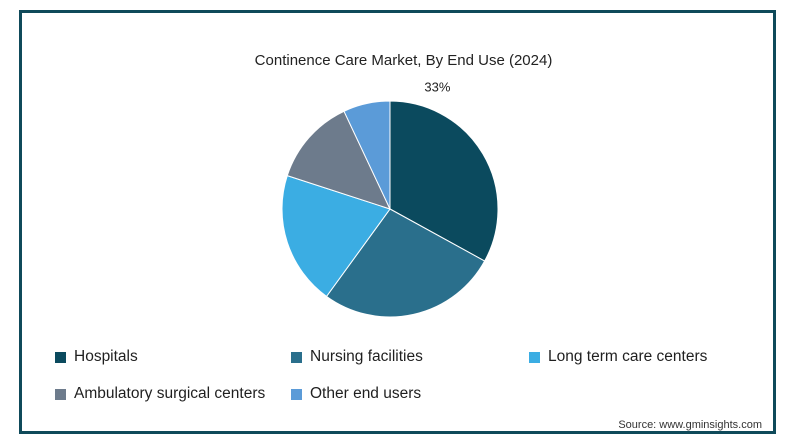  I want to click on legend-item-ambulatory-surgical-centers: Ambulatory surgical centers, so click(160, 394).